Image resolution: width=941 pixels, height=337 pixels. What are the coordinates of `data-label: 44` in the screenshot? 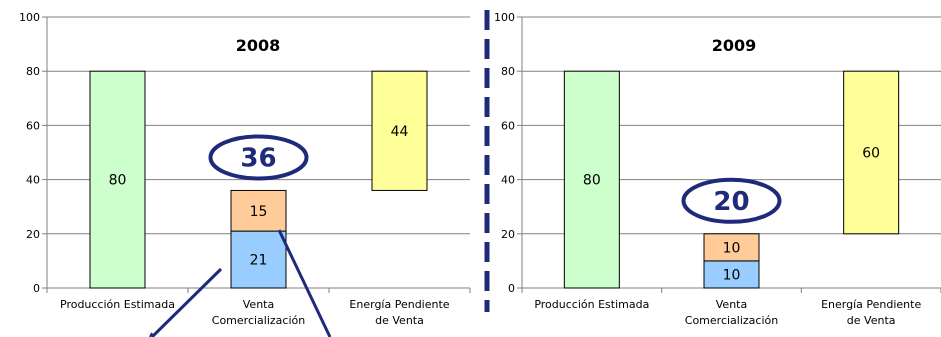 It's located at (400, 132).